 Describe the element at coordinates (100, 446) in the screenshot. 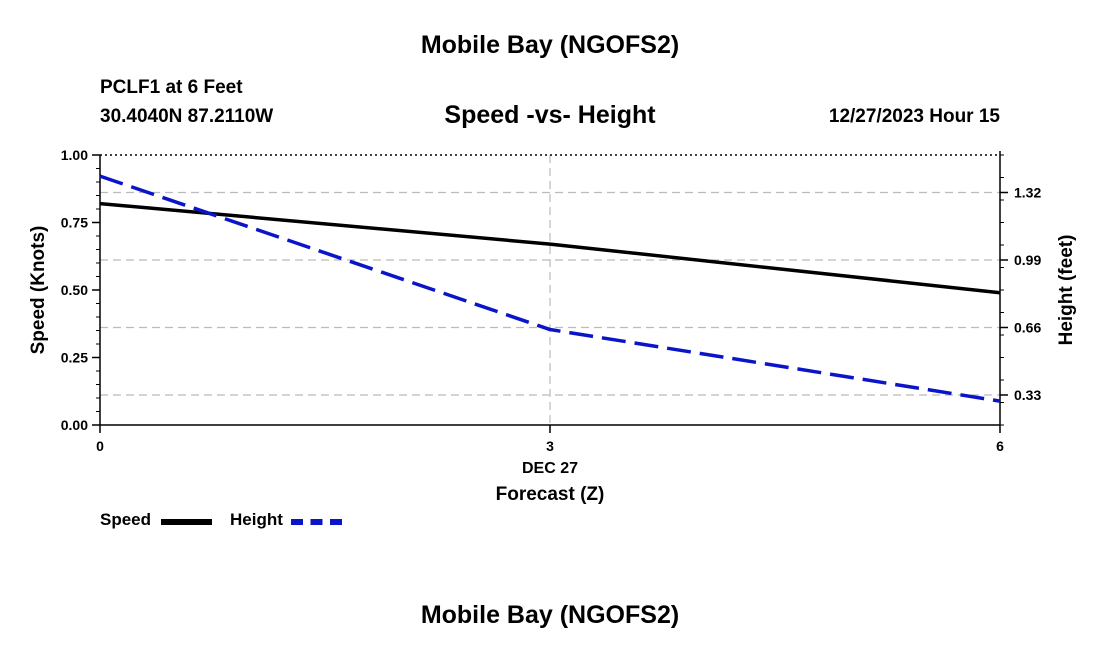

I see `x-tick-label: 0` at that location.